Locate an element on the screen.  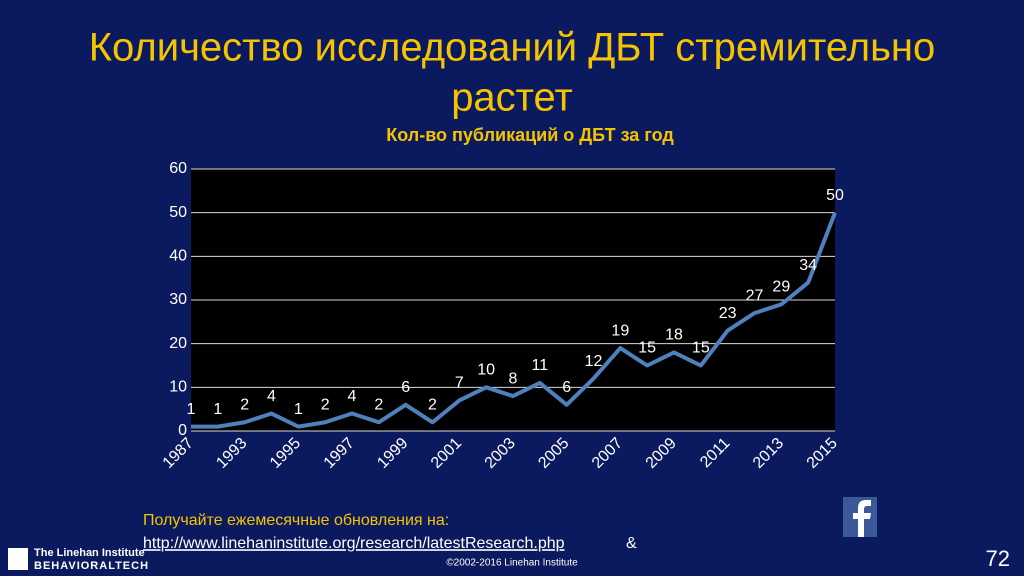
value-label: 50 is located at coordinates (835, 195).